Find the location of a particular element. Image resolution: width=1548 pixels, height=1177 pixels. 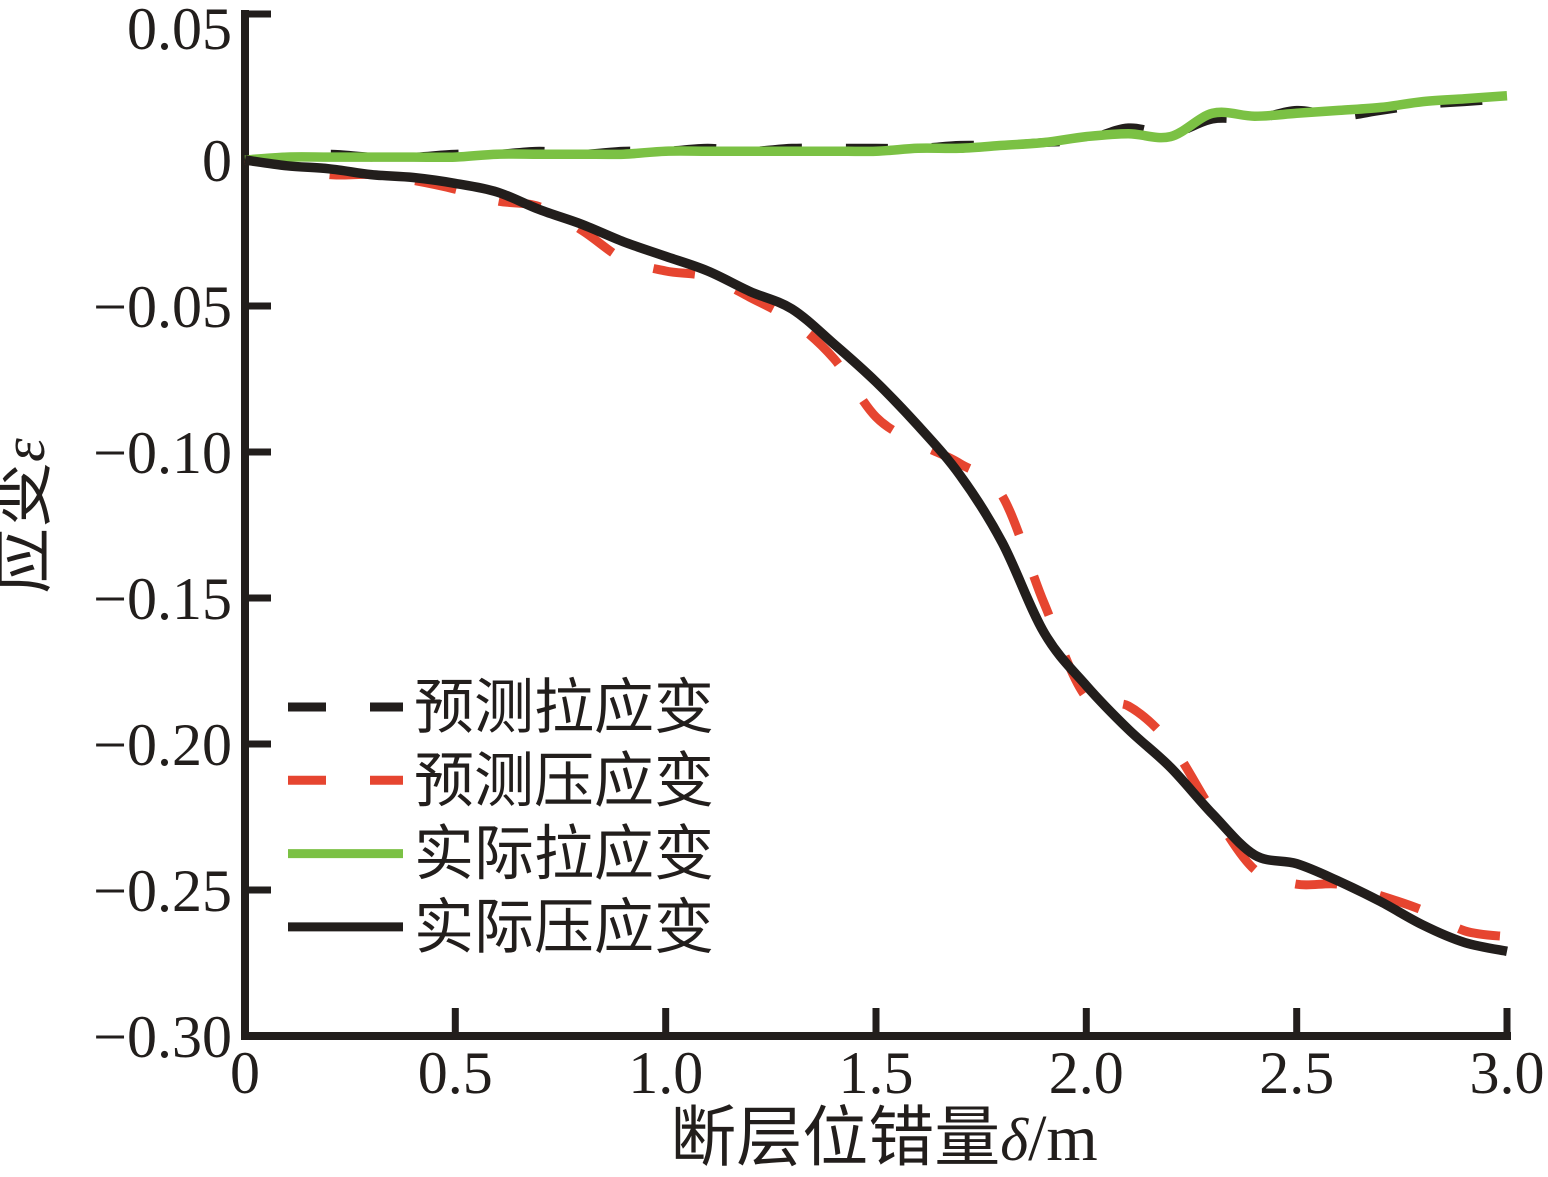

legend-item-label: 预测压应变 is located at coordinates (564, 781).